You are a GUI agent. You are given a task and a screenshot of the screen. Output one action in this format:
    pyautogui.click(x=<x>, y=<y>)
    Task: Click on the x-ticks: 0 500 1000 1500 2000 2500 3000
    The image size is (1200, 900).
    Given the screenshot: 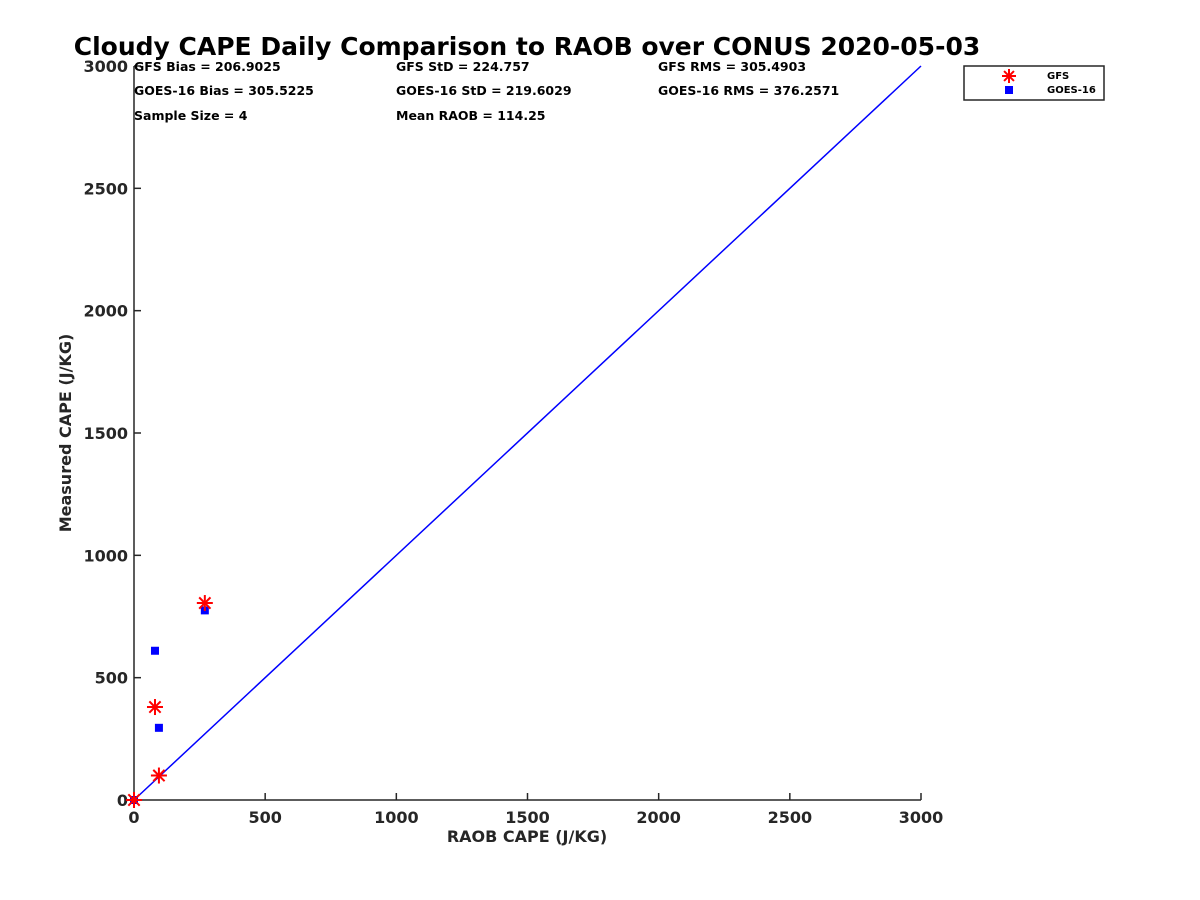 What is the action you would take?
    pyautogui.click(x=535, y=810)
    